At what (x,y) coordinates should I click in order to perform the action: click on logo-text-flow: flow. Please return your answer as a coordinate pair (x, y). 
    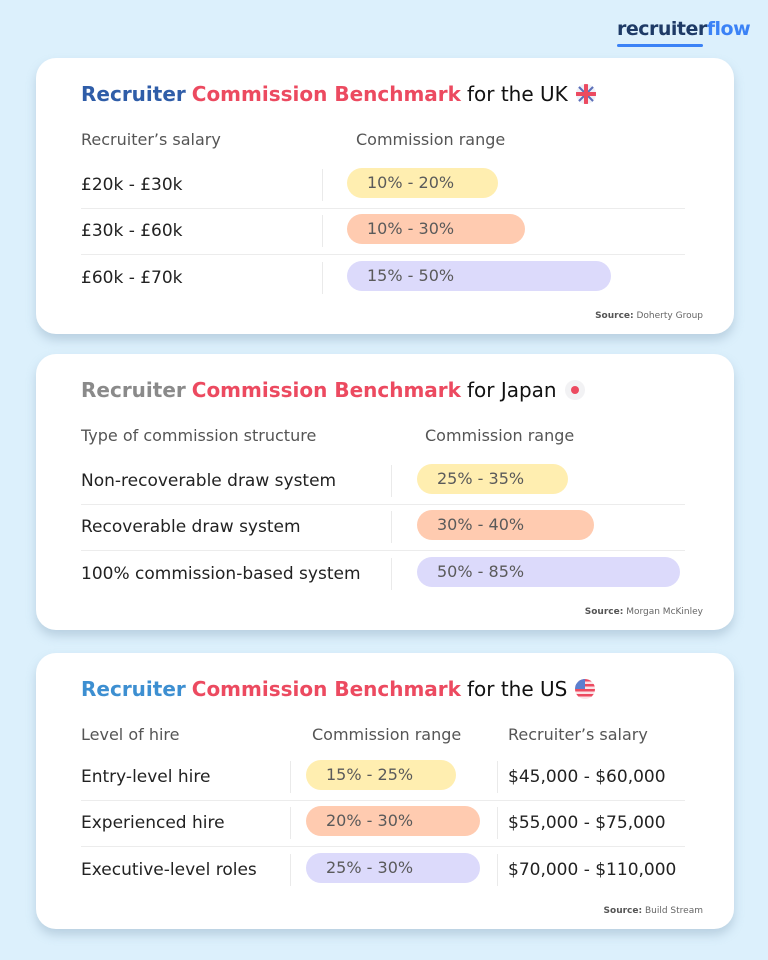
    Looking at the image, I should click on (728, 29).